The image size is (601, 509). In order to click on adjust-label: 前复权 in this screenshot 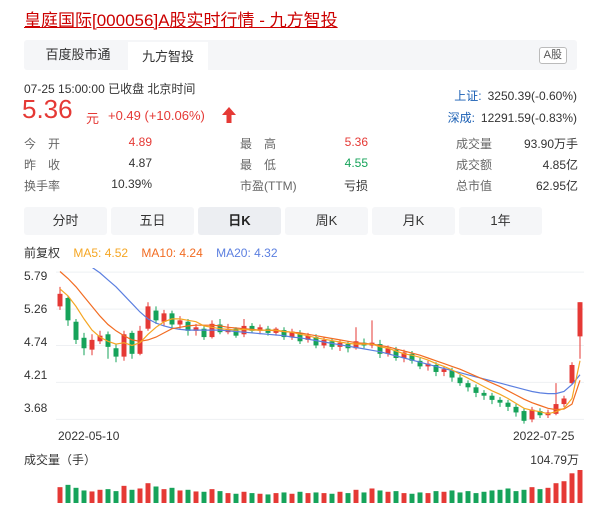, I will do `click(42, 253)`.